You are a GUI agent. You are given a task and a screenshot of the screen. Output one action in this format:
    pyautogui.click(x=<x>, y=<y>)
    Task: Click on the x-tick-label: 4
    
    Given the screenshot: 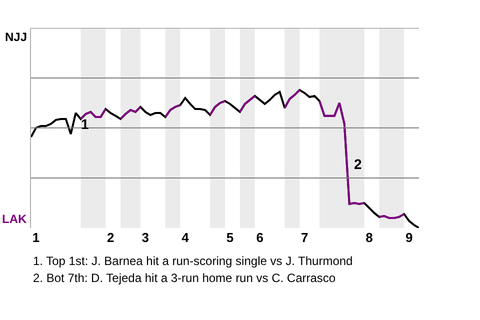 What is the action you would take?
    pyautogui.click(x=186, y=237)
    